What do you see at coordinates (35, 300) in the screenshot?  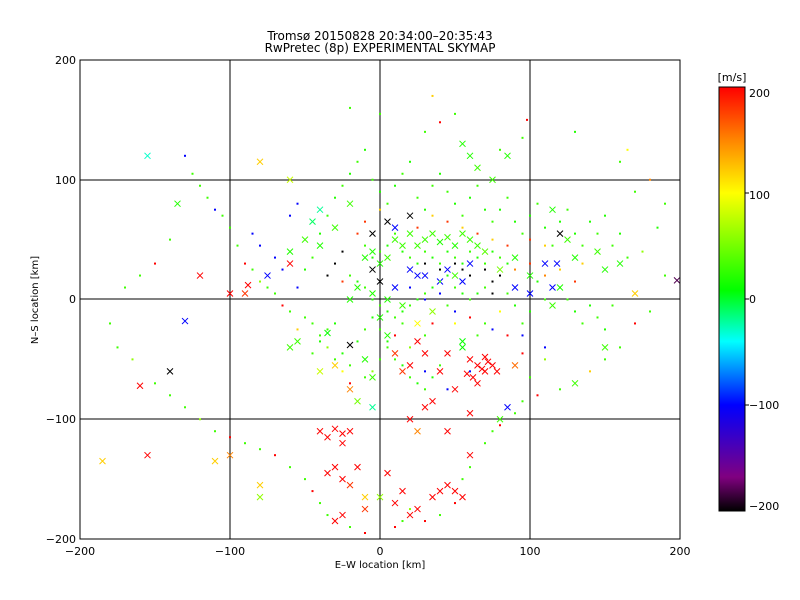 I see `y-axis-label: N–S location [km]` at bounding box center [35, 300].